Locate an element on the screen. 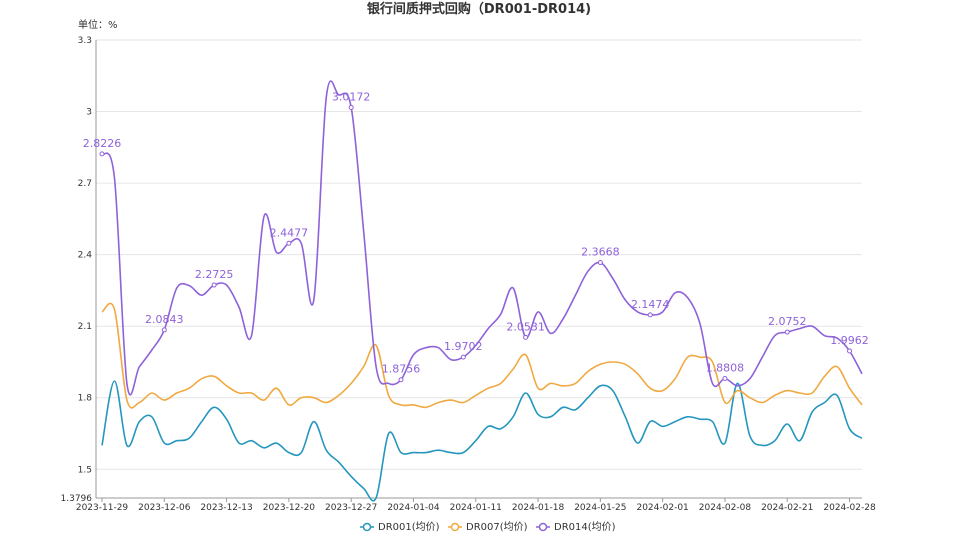  y-tick-label: 2.1 is located at coordinates (85, 327).